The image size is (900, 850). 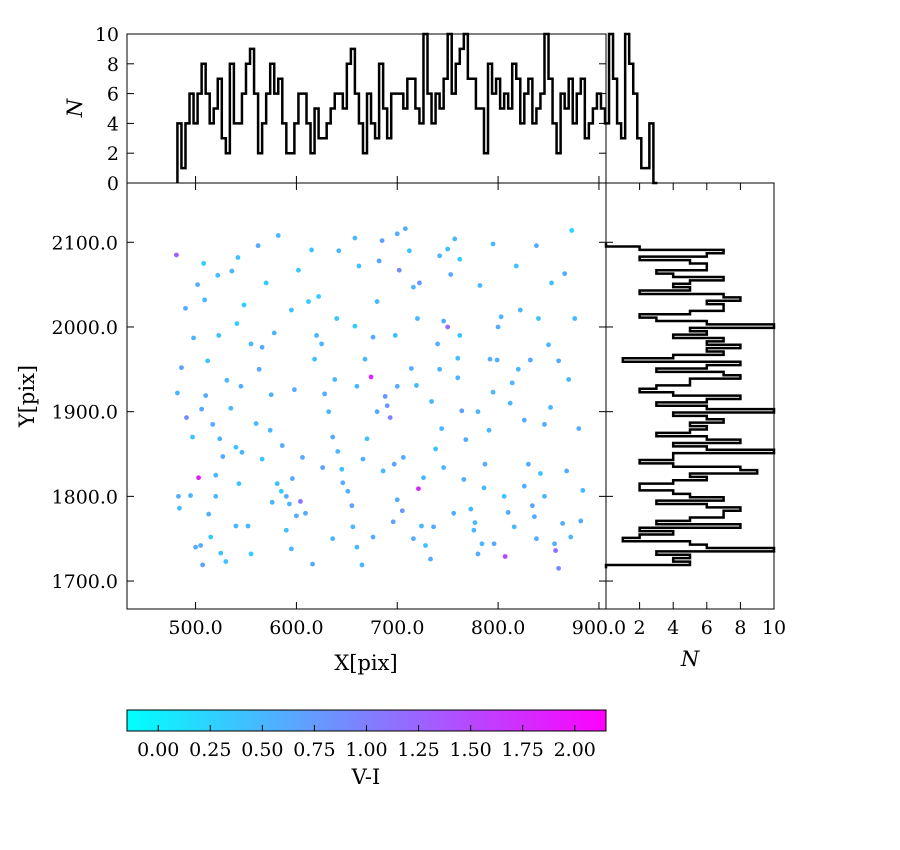 What do you see at coordinates (774, 628) in the screenshot?
I see `right-histogram-x-tick-label: 10` at bounding box center [774, 628].